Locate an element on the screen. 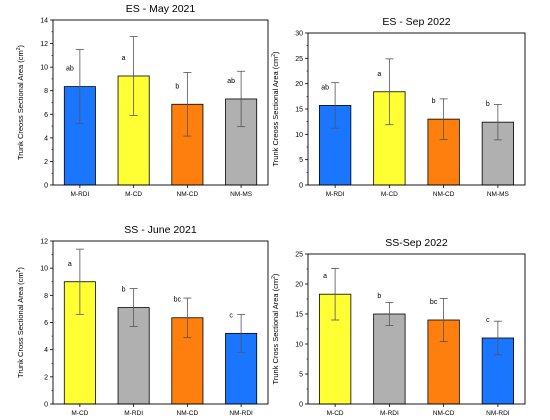 This screenshot has width=550, height=420. chart-title: ES - Sep 2022 is located at coordinates (416, 22).